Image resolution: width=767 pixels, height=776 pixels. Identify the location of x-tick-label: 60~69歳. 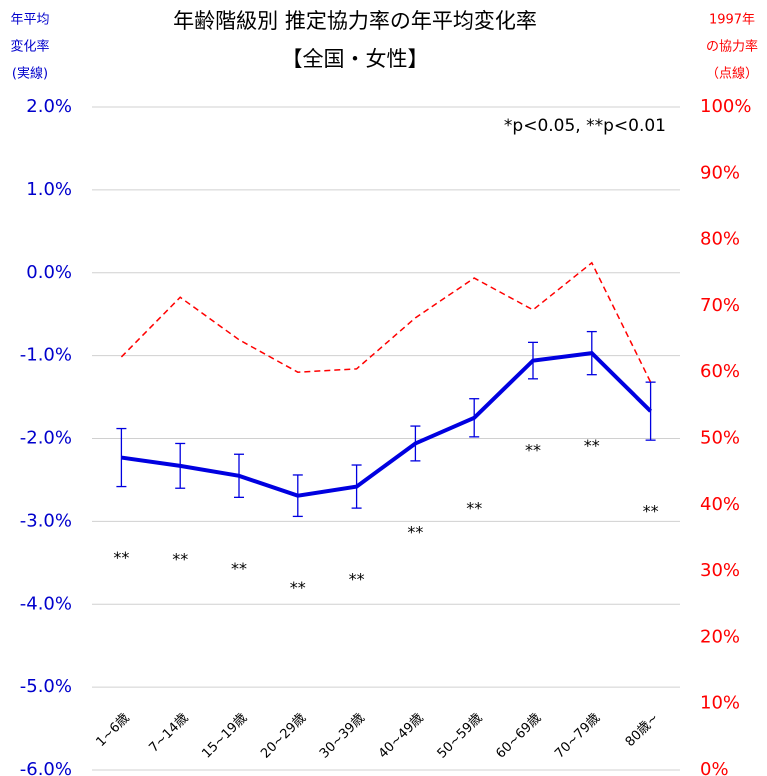
(518, 736).